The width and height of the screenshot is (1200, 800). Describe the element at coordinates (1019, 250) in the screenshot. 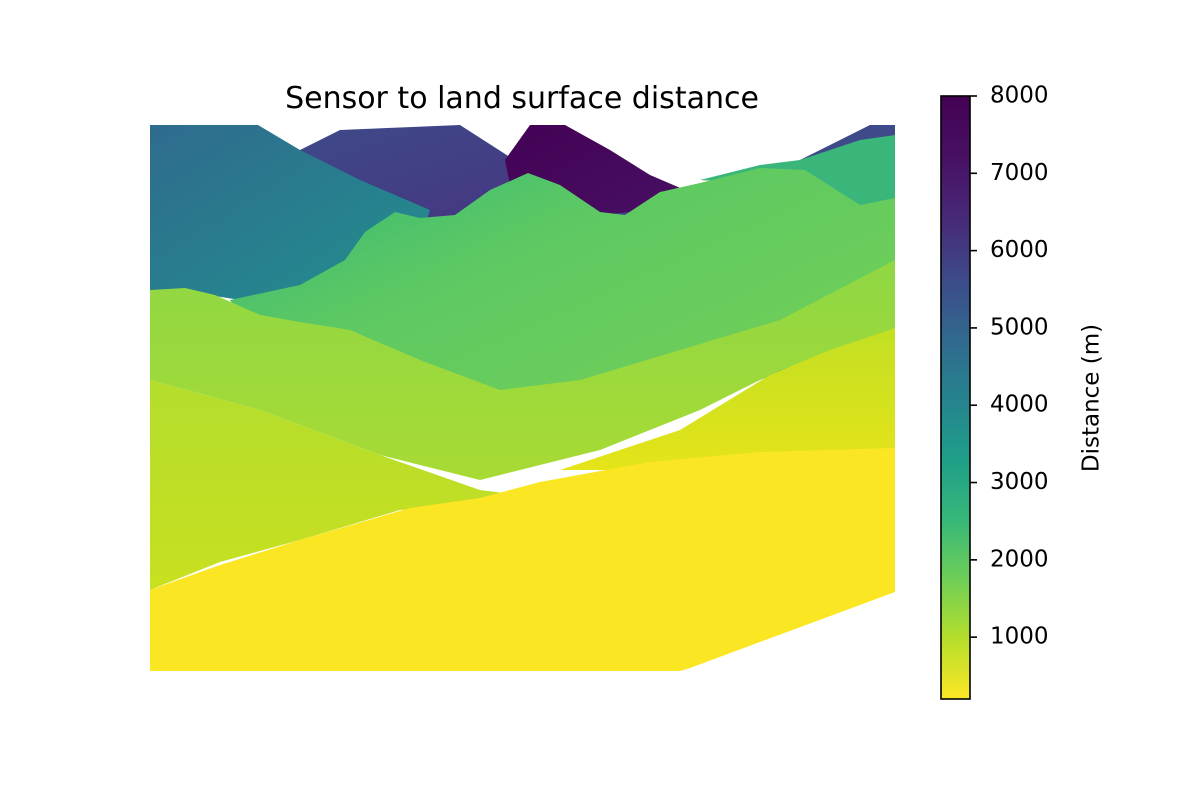

I see `colorbar-tick-label: 6000` at that location.